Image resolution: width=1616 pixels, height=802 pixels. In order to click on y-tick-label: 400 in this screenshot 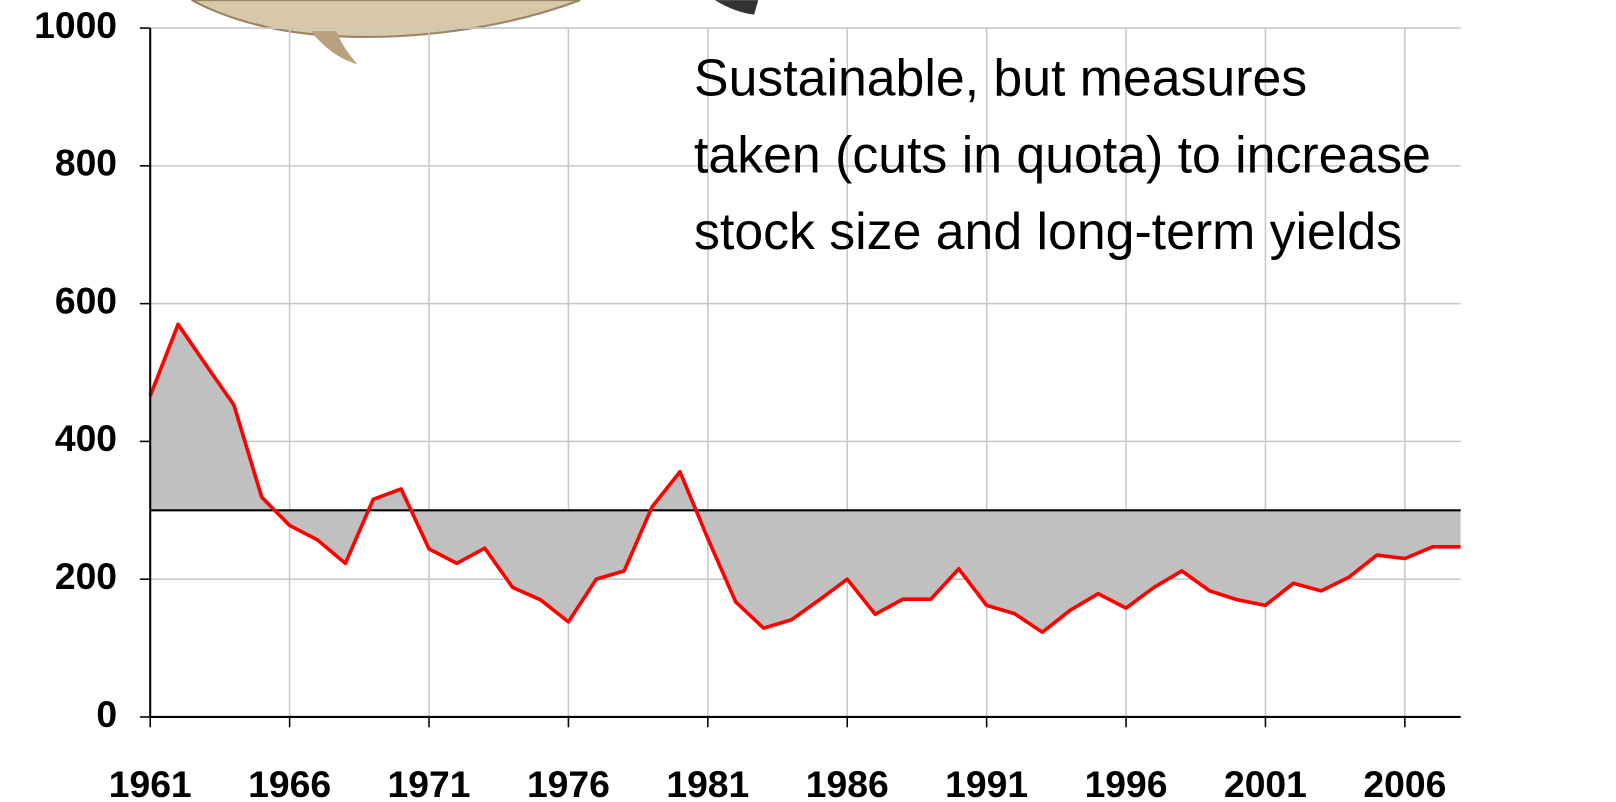, I will do `click(86, 438)`.